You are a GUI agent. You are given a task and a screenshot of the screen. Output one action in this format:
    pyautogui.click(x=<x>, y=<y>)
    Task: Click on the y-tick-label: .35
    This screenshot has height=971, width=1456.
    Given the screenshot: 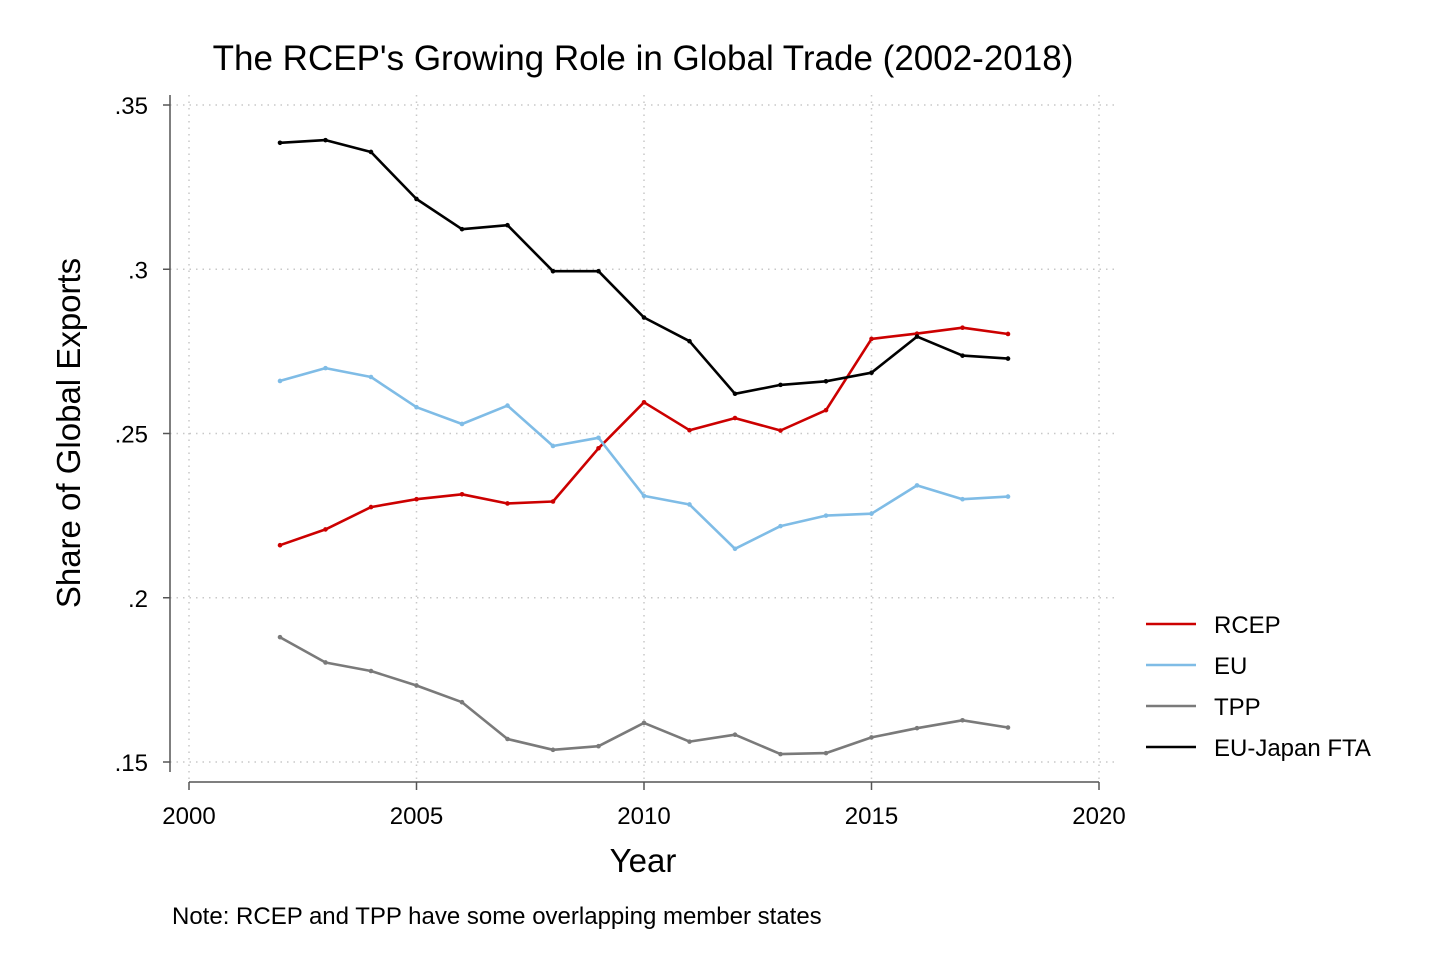 What is the action you would take?
    pyautogui.click(x=131, y=106)
    